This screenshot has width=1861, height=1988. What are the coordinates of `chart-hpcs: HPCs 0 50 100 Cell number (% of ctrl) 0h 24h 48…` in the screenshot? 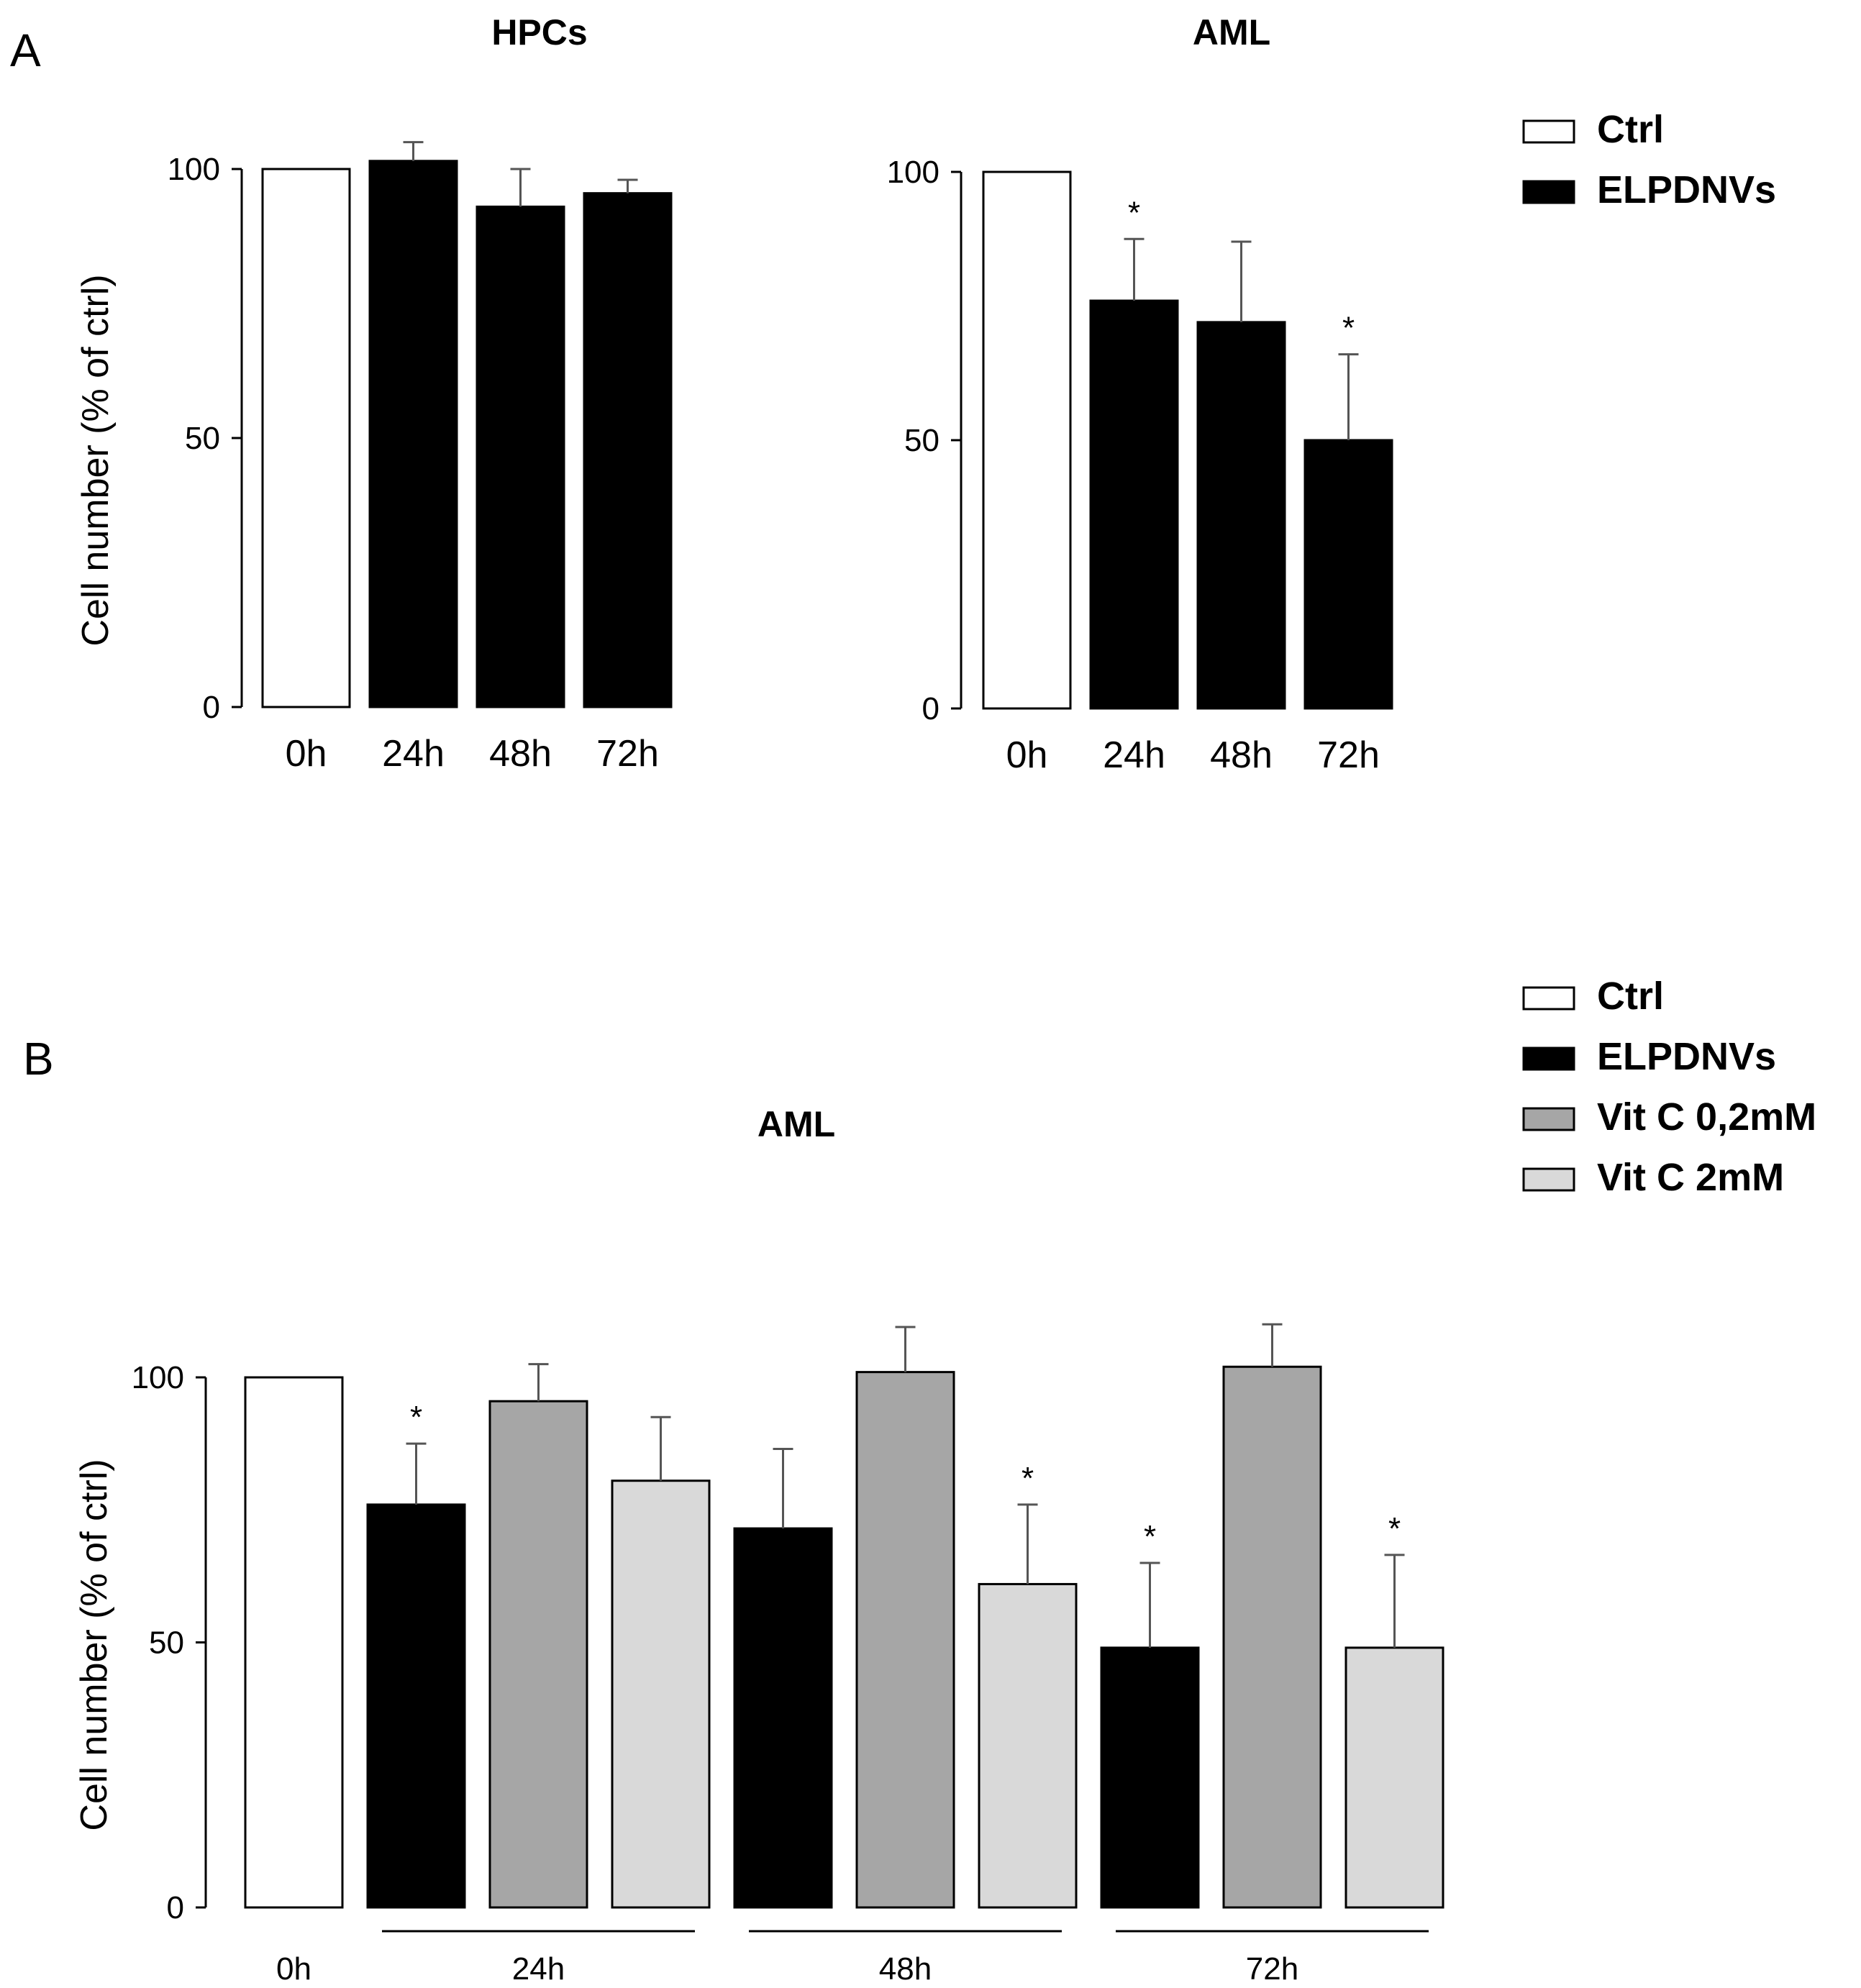 It's located at (374, 393).